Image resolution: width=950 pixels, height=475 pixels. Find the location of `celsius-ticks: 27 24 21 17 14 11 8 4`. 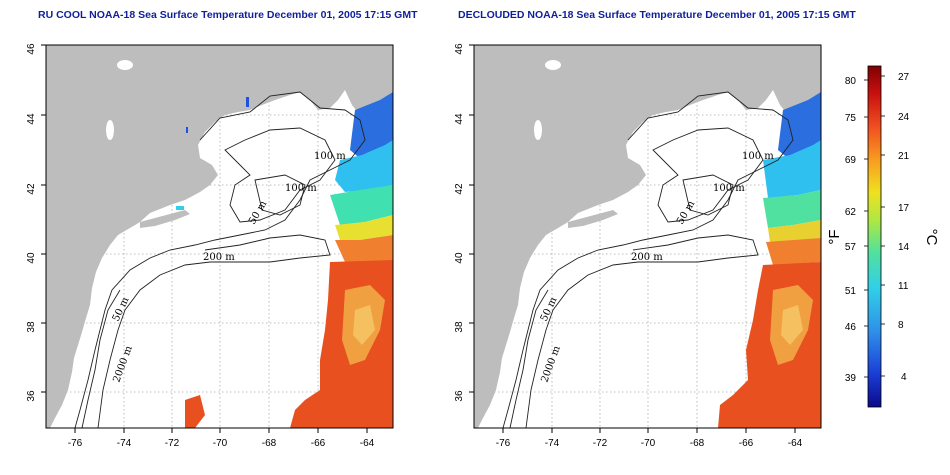

celsius-ticks: 27 24 21 17 14 11 8 4 is located at coordinates (904, 227).